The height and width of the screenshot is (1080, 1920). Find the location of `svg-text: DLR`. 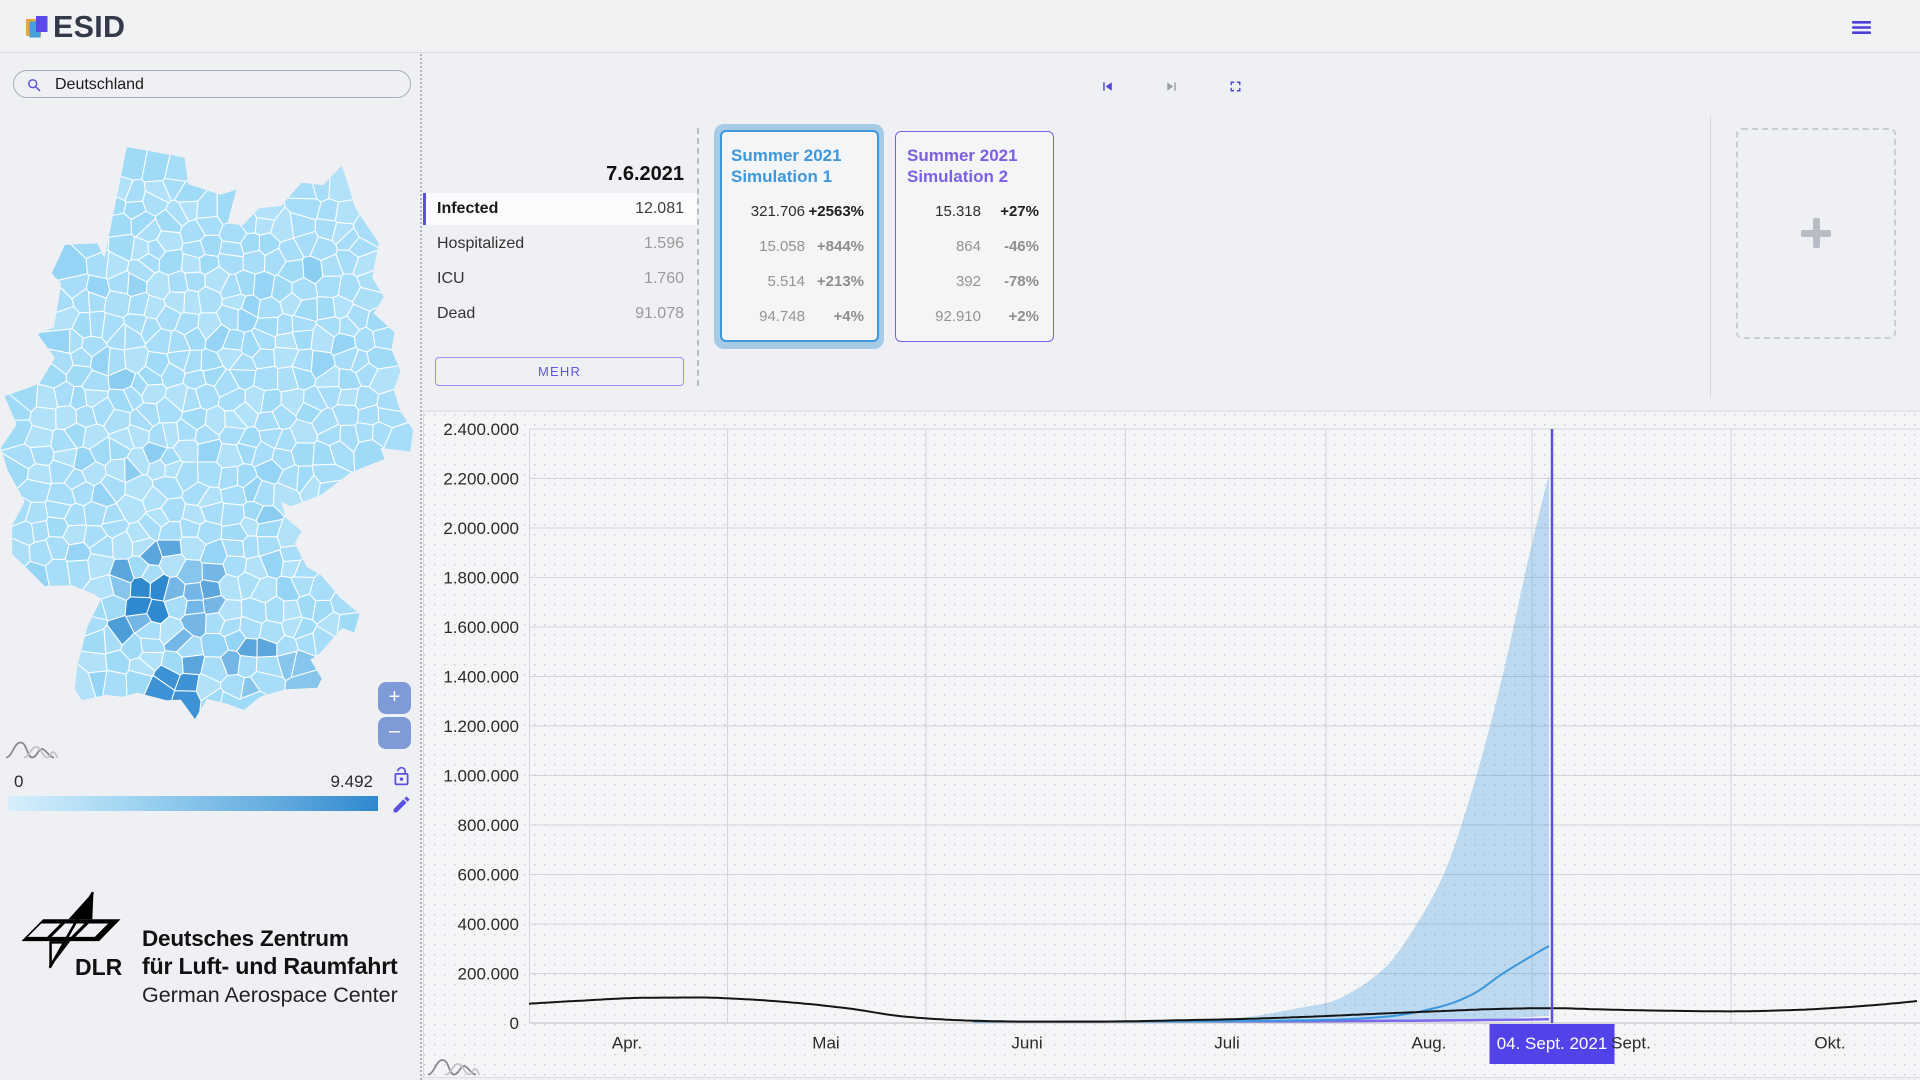

svg-text: DLR is located at coordinates (99, 967).